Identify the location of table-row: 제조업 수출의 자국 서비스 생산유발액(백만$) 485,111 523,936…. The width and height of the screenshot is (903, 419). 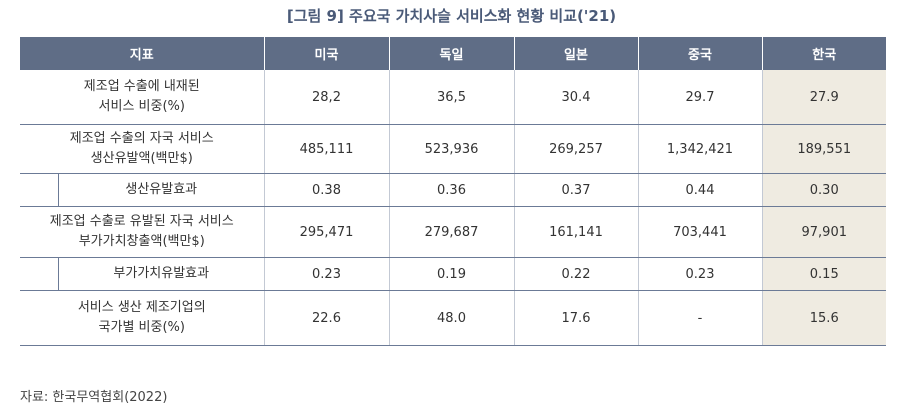
(453, 149).